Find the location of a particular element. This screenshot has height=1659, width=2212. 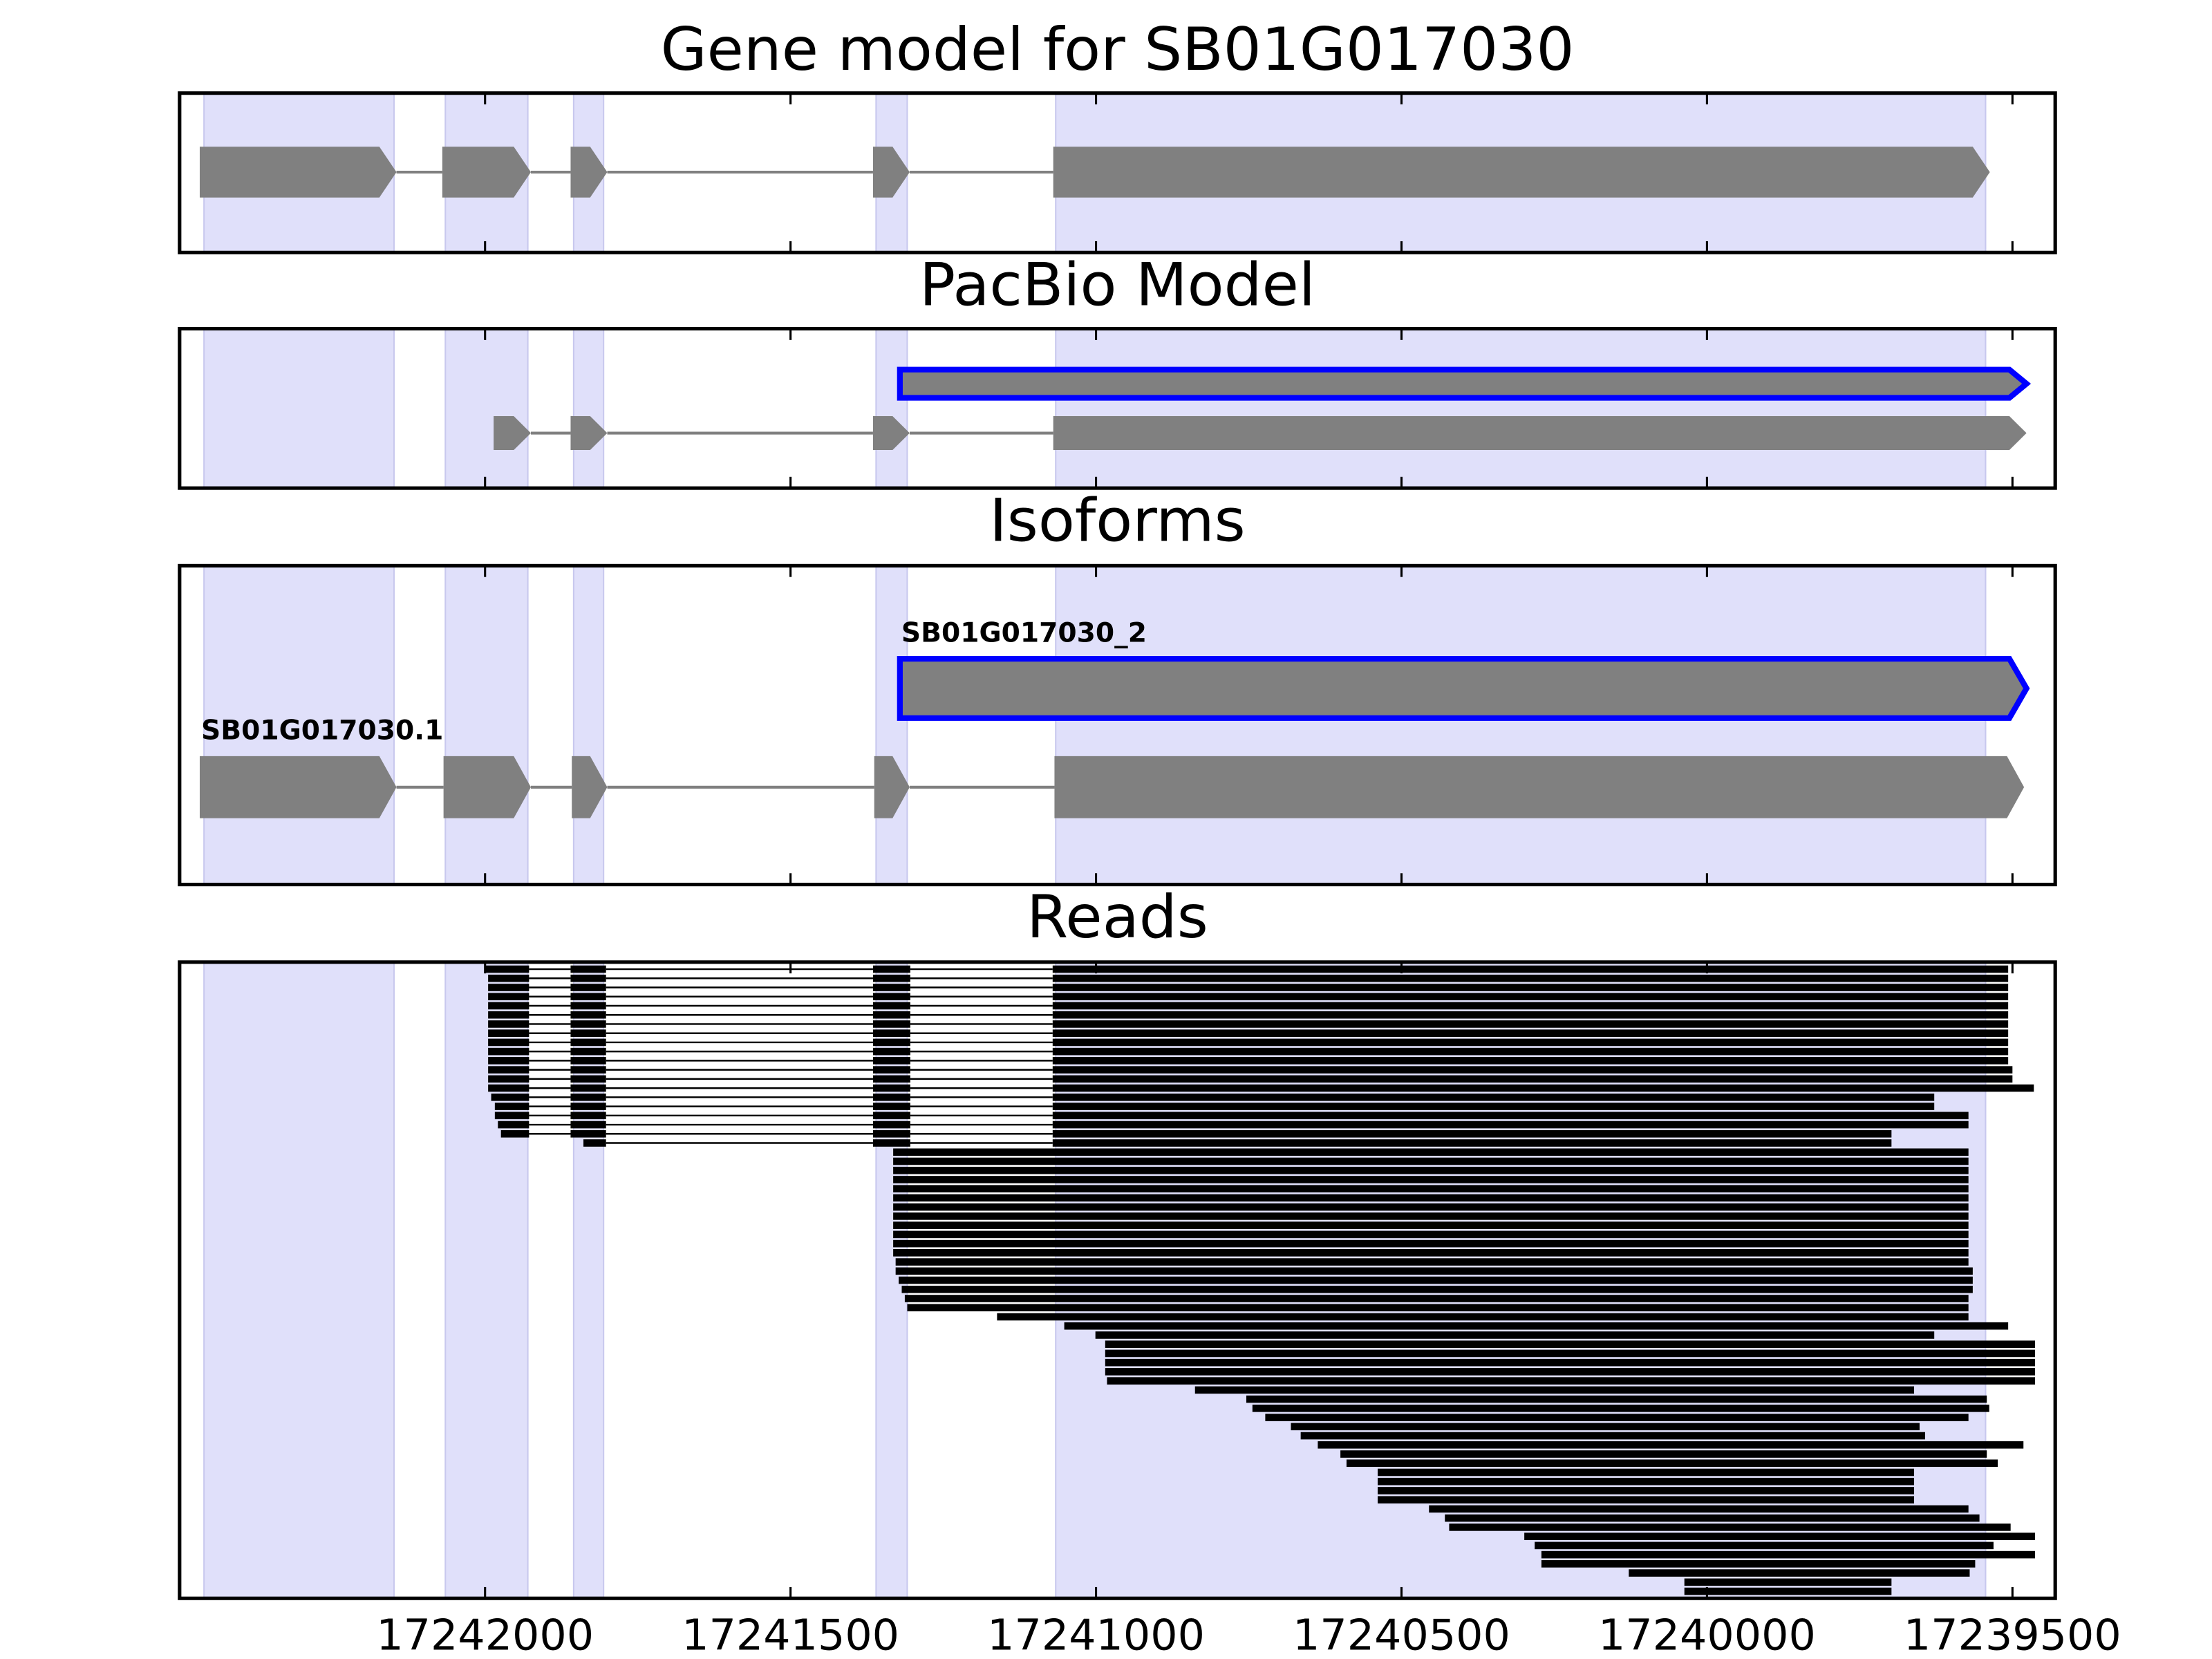

panel-frame is located at coordinates (1117, 408).